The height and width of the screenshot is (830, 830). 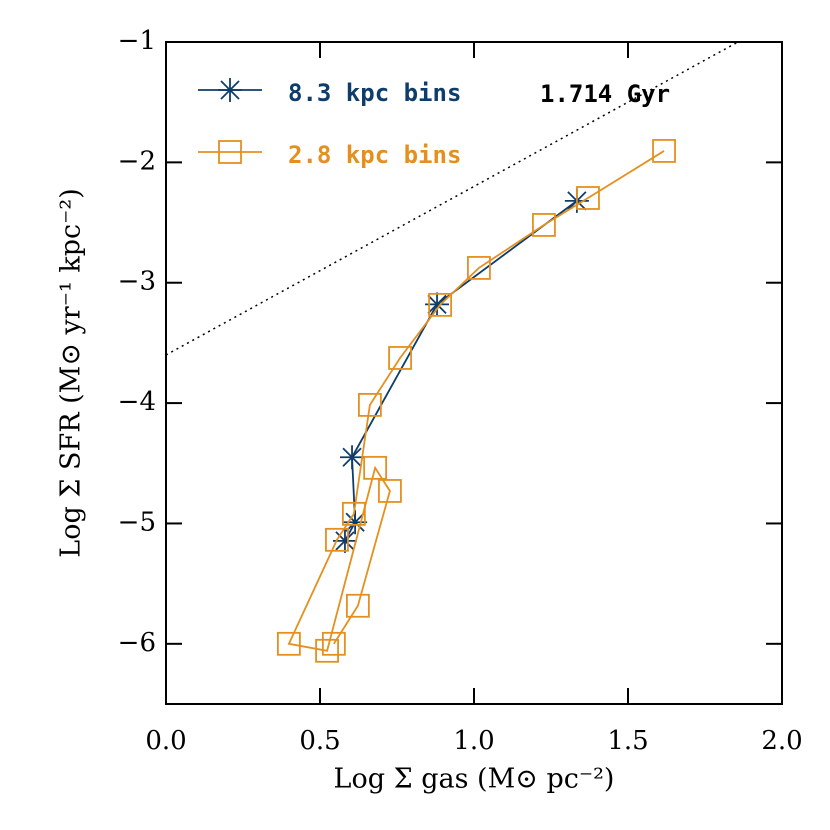 I want to click on y-tick-label: −6, so click(x=137, y=643).